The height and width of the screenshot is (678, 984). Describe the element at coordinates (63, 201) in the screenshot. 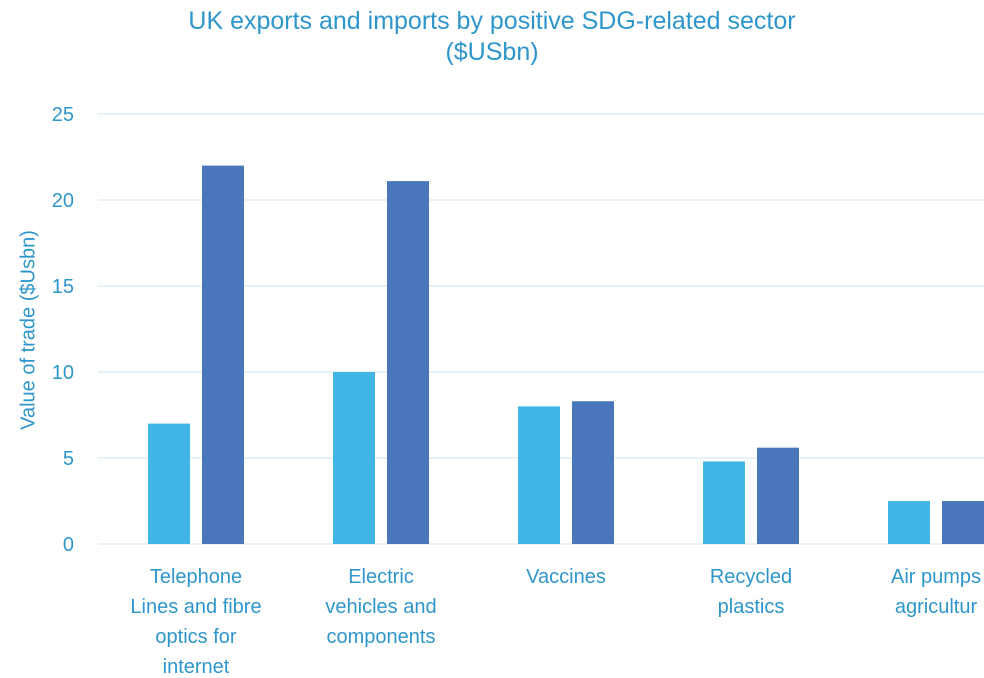

I see `y-tick-label: 20` at that location.